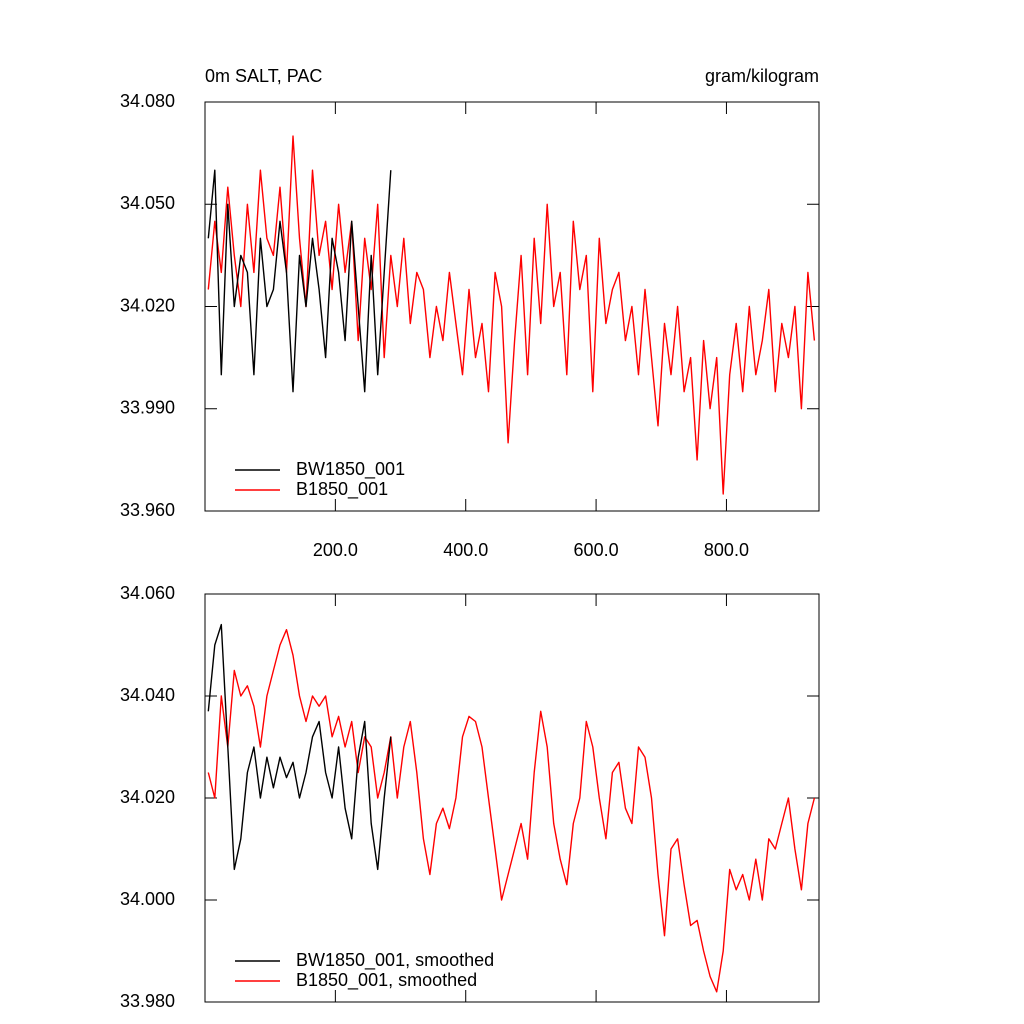  I want to click on y-tick-label: 34.000, so click(147, 899).